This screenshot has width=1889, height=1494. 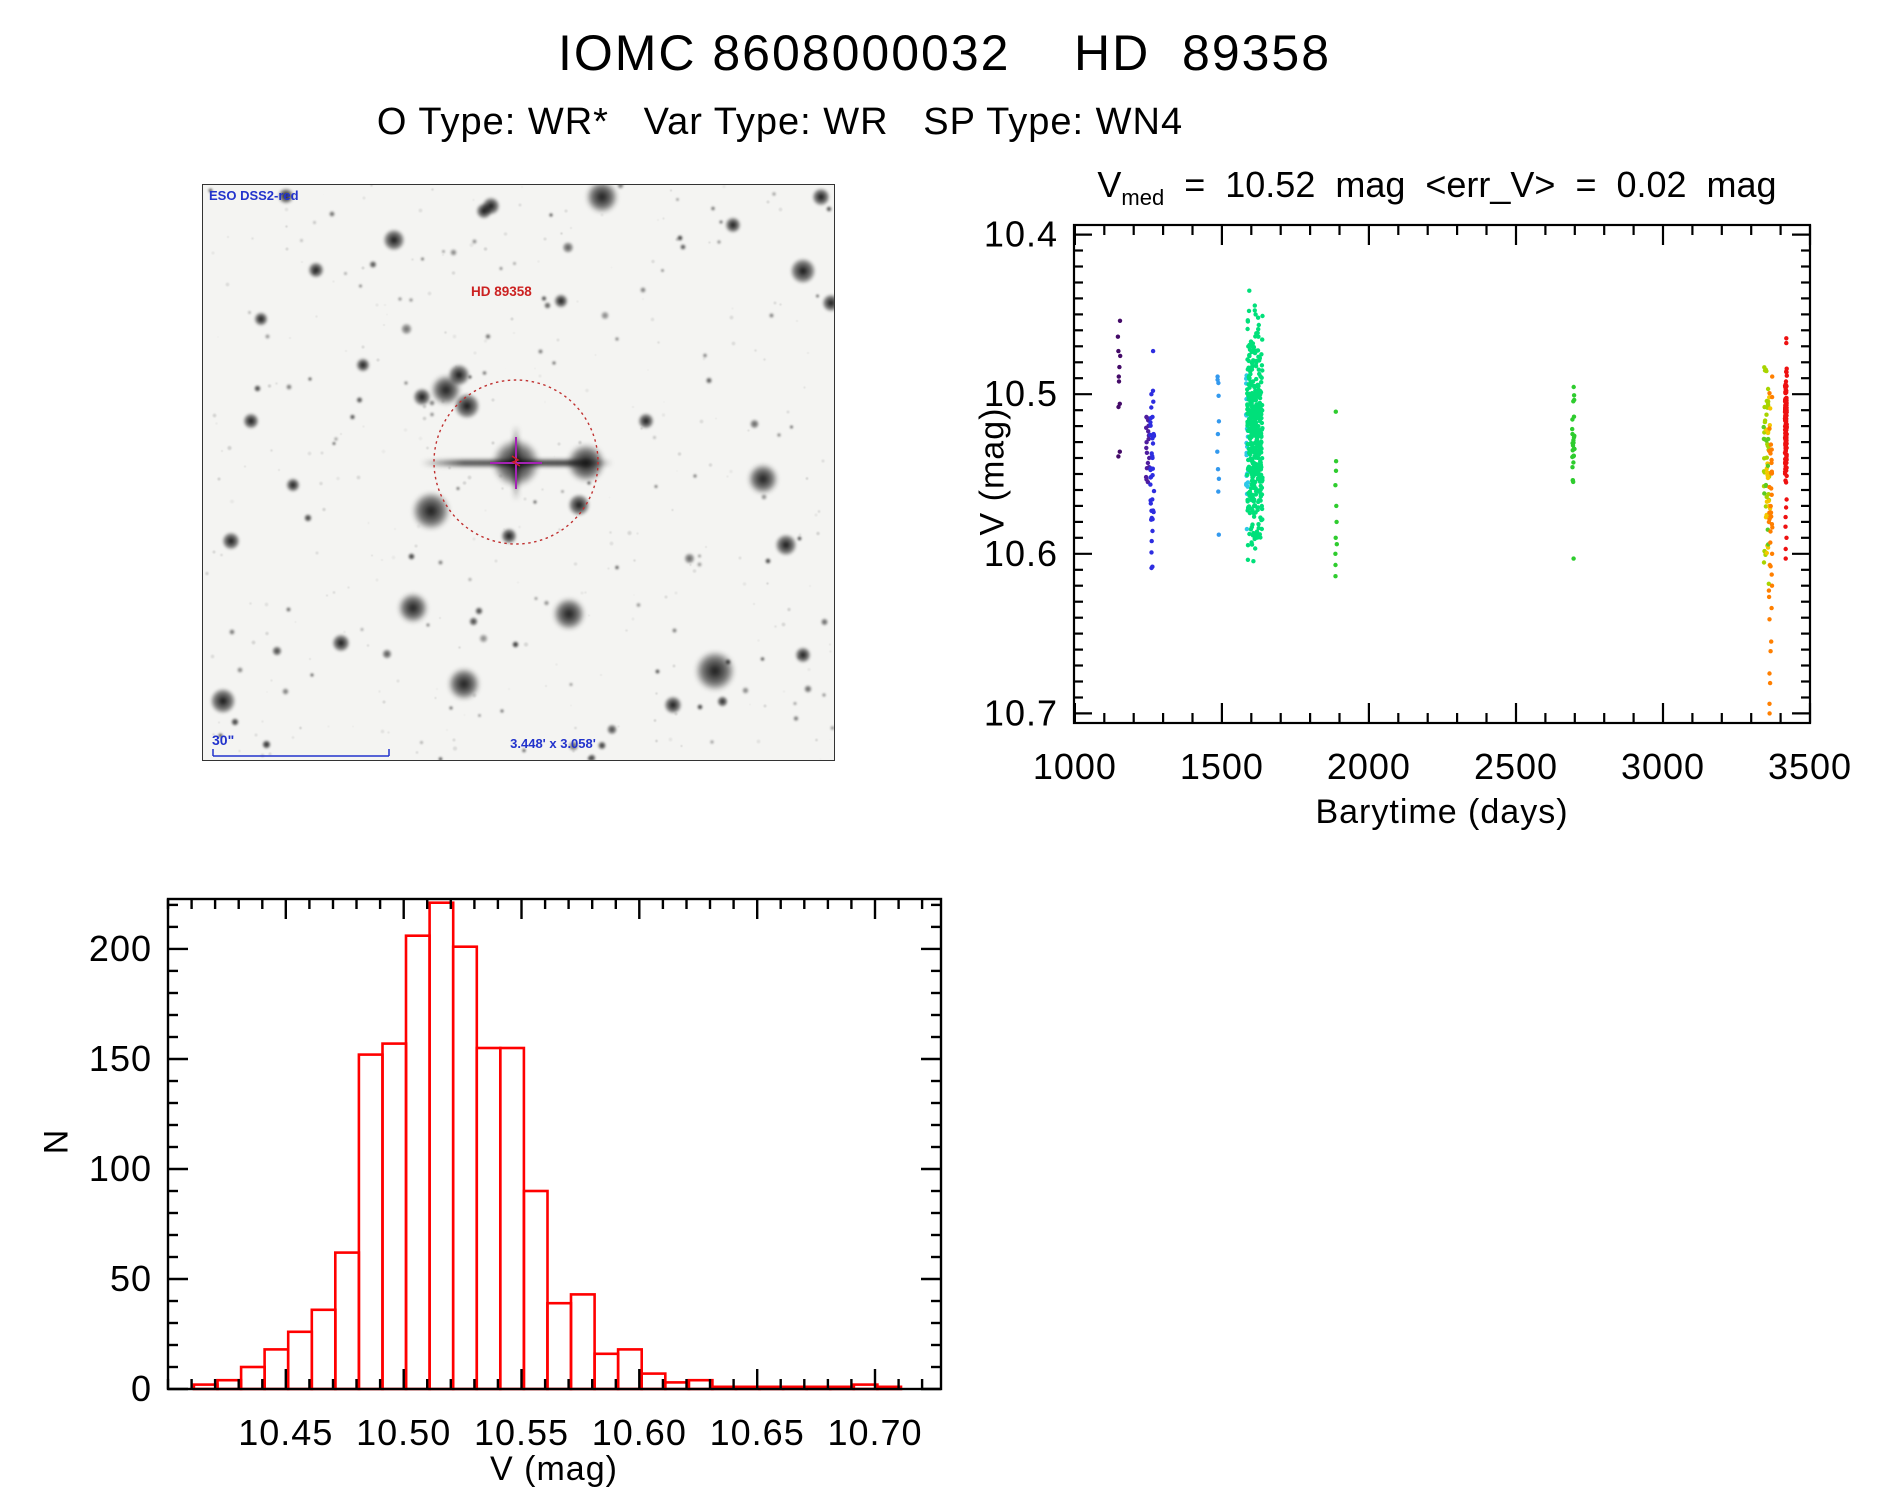 I want to click on scale-label: 30", so click(x=223, y=740).